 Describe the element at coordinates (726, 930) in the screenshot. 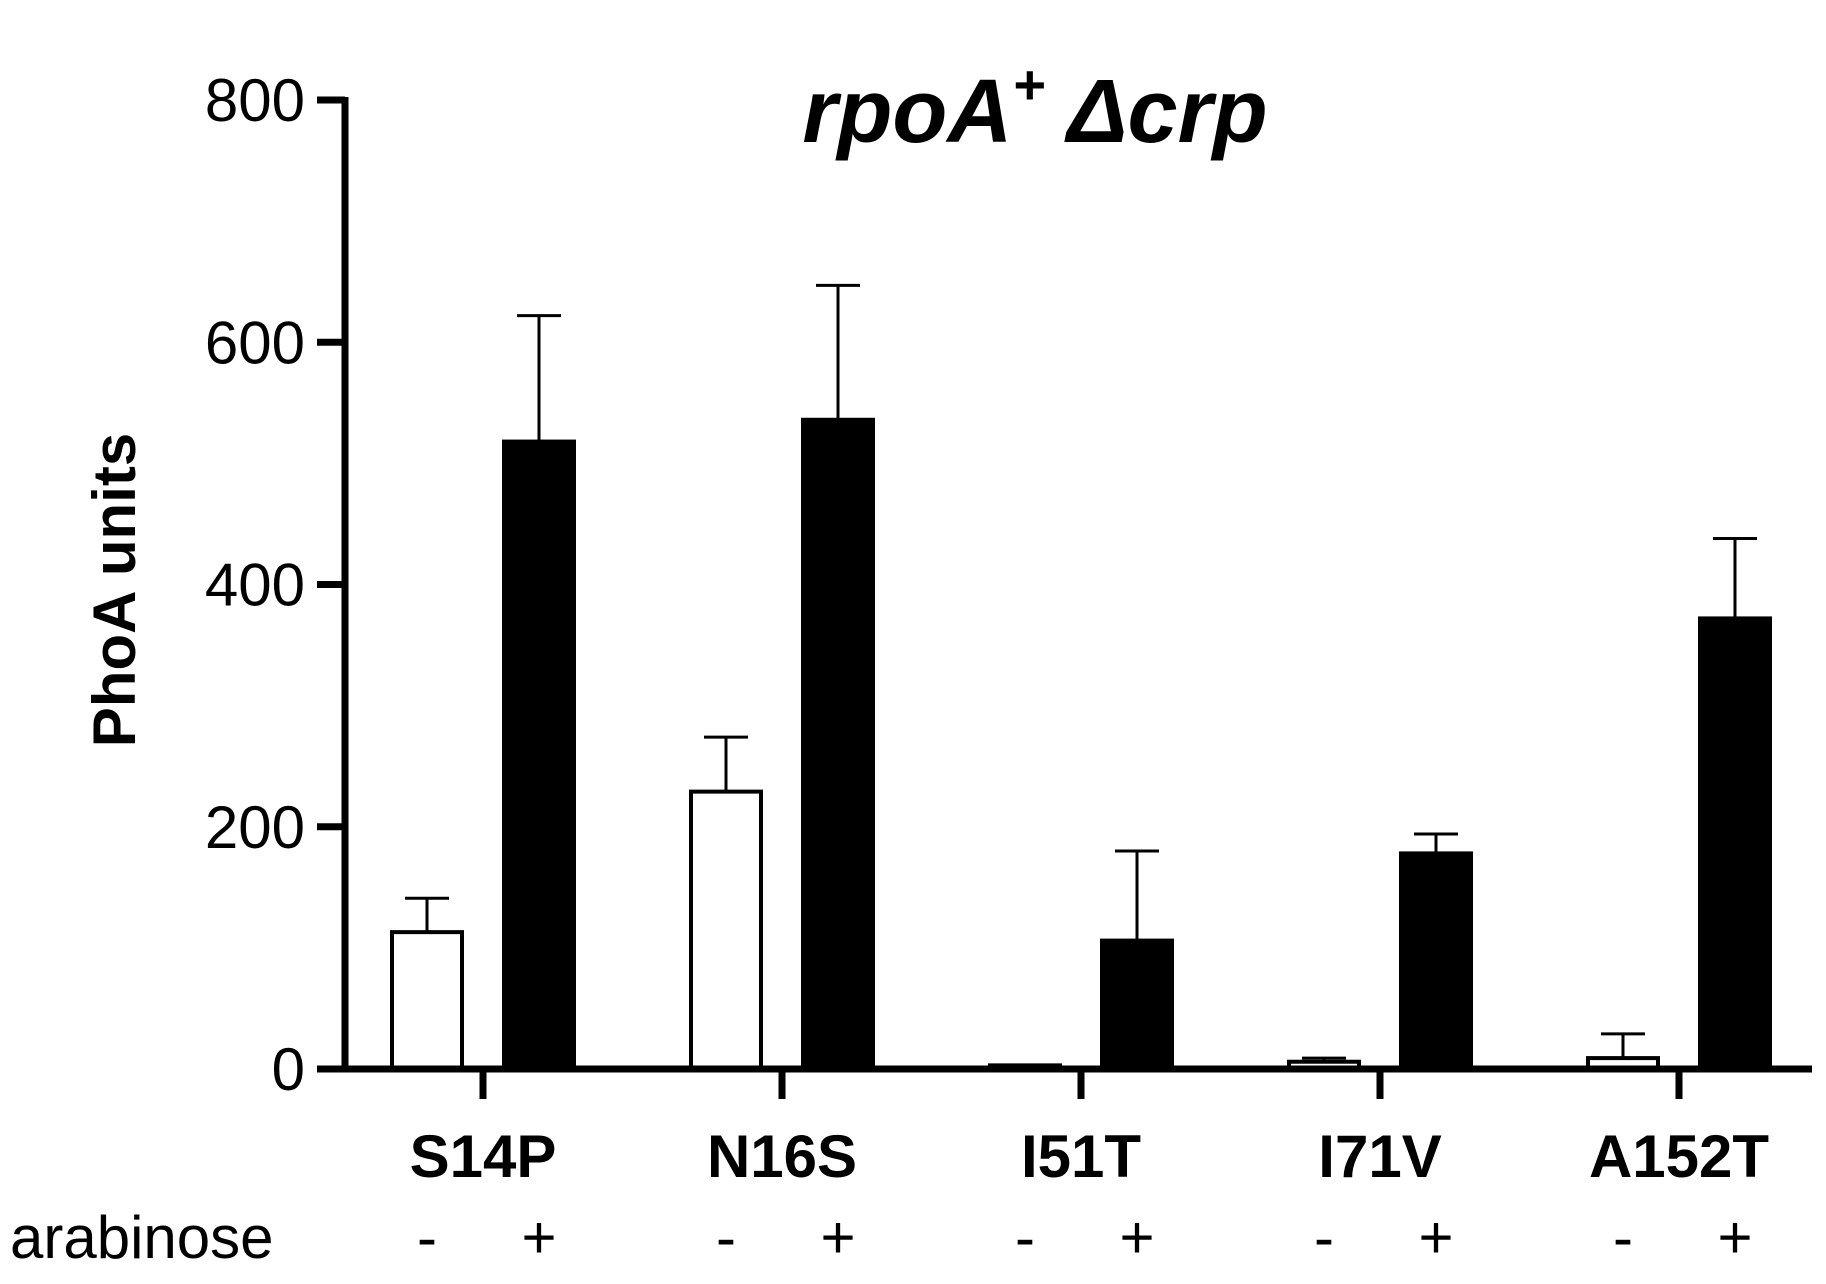

I see `bar-n16s-minus` at that location.